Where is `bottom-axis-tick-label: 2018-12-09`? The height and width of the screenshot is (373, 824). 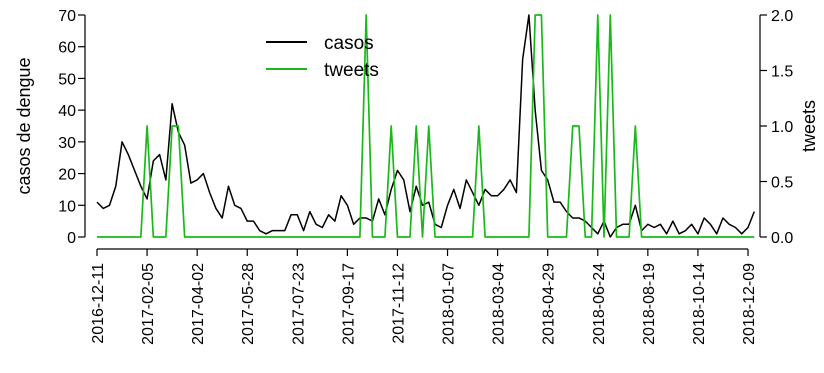
bottom-axis-tick-label: 2018-12-09 is located at coordinates (749, 304).